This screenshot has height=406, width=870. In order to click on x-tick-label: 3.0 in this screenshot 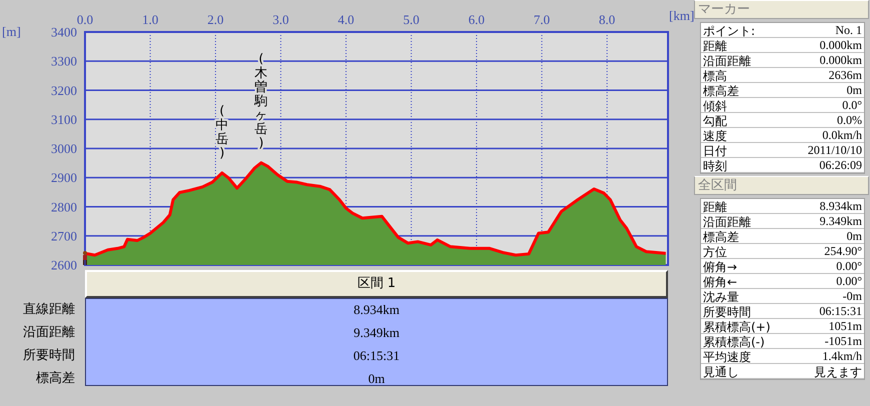, I will do `click(280, 19)`.